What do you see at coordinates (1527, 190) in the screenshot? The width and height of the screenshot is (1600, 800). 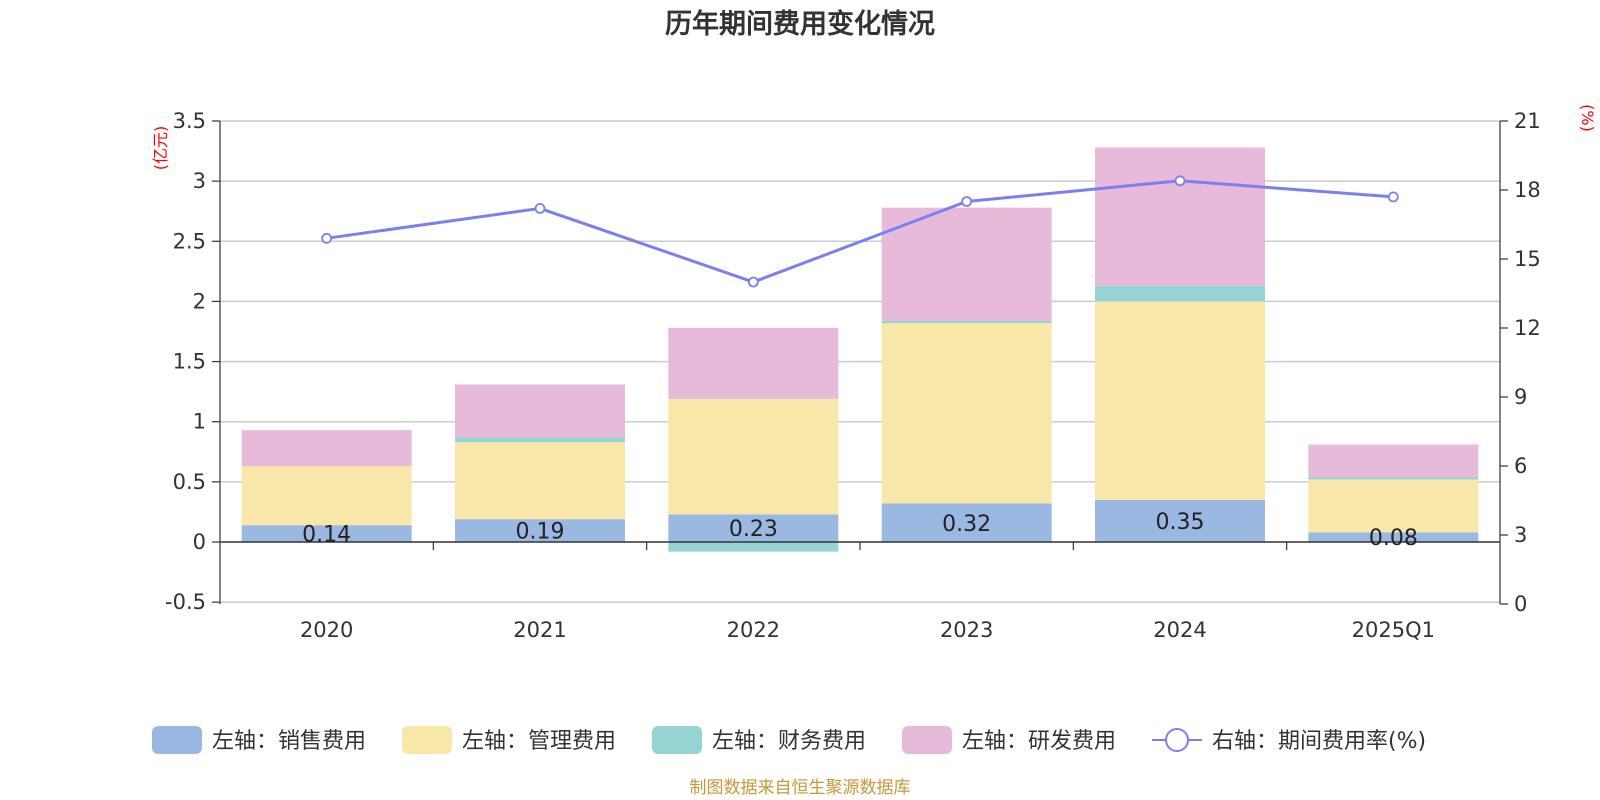 I see `right-axis-tick-label: 18` at bounding box center [1527, 190].